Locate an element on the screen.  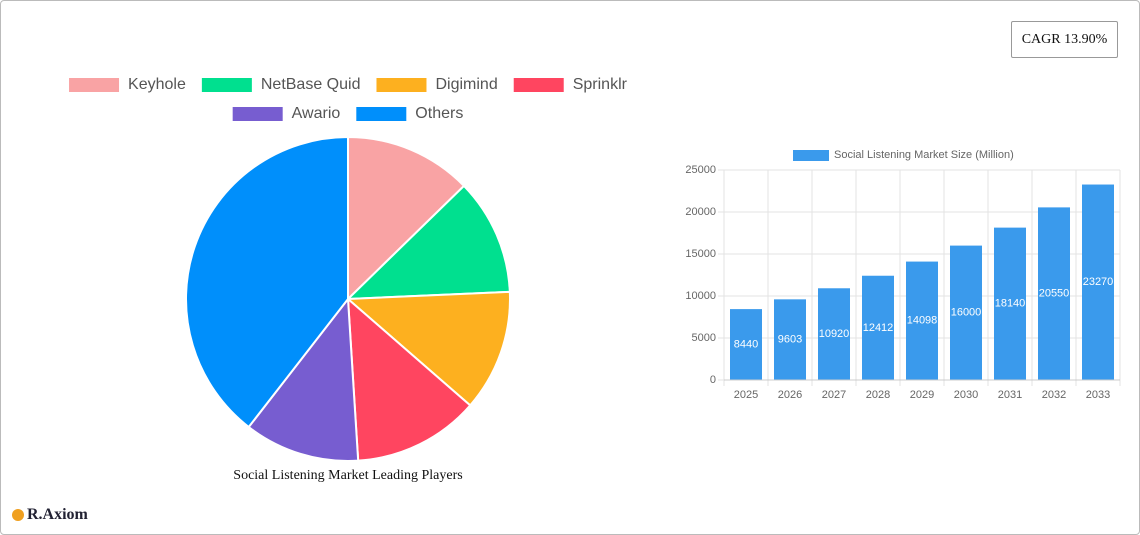
bar-value-label: 10920 is located at coordinates (834, 334).